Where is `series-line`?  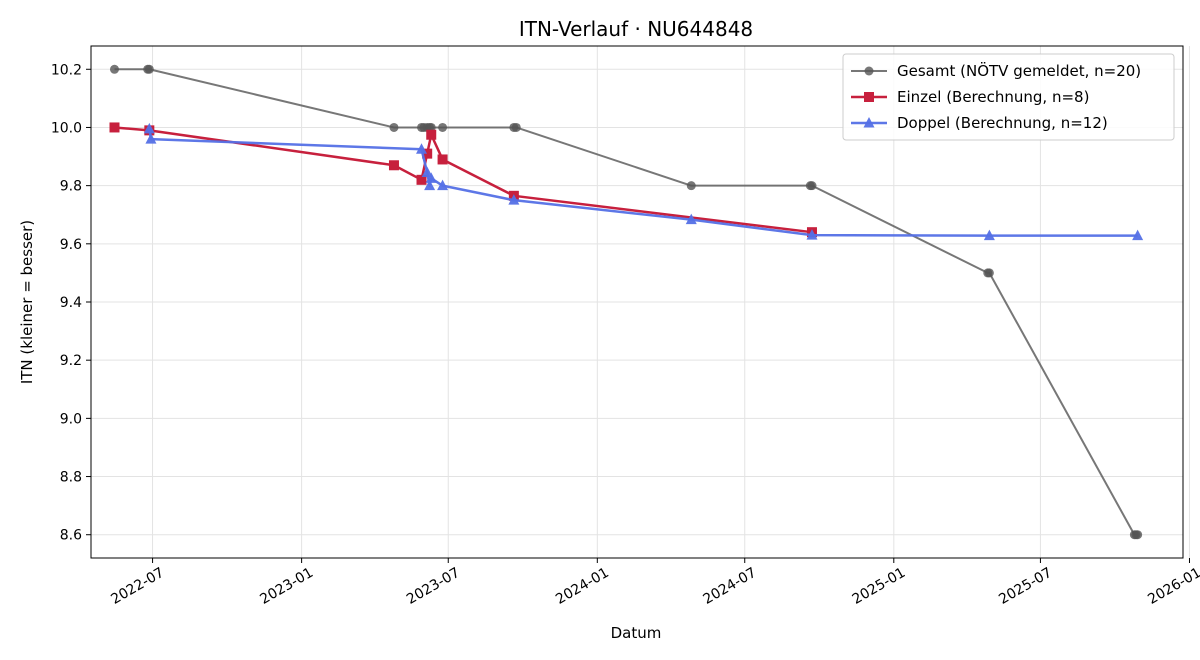
series-line is located at coordinates (643, 182).